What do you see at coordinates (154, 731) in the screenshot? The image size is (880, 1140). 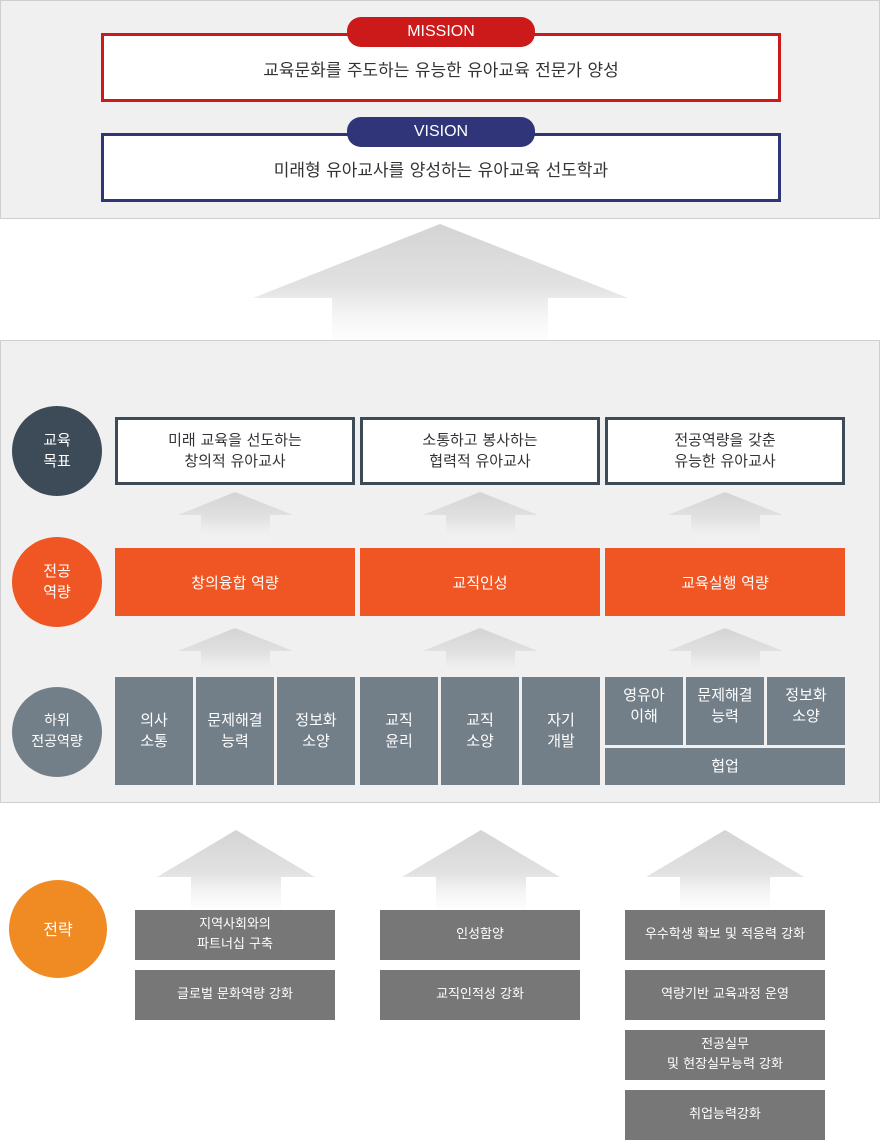 I see `sub-box: 의사 소통` at bounding box center [154, 731].